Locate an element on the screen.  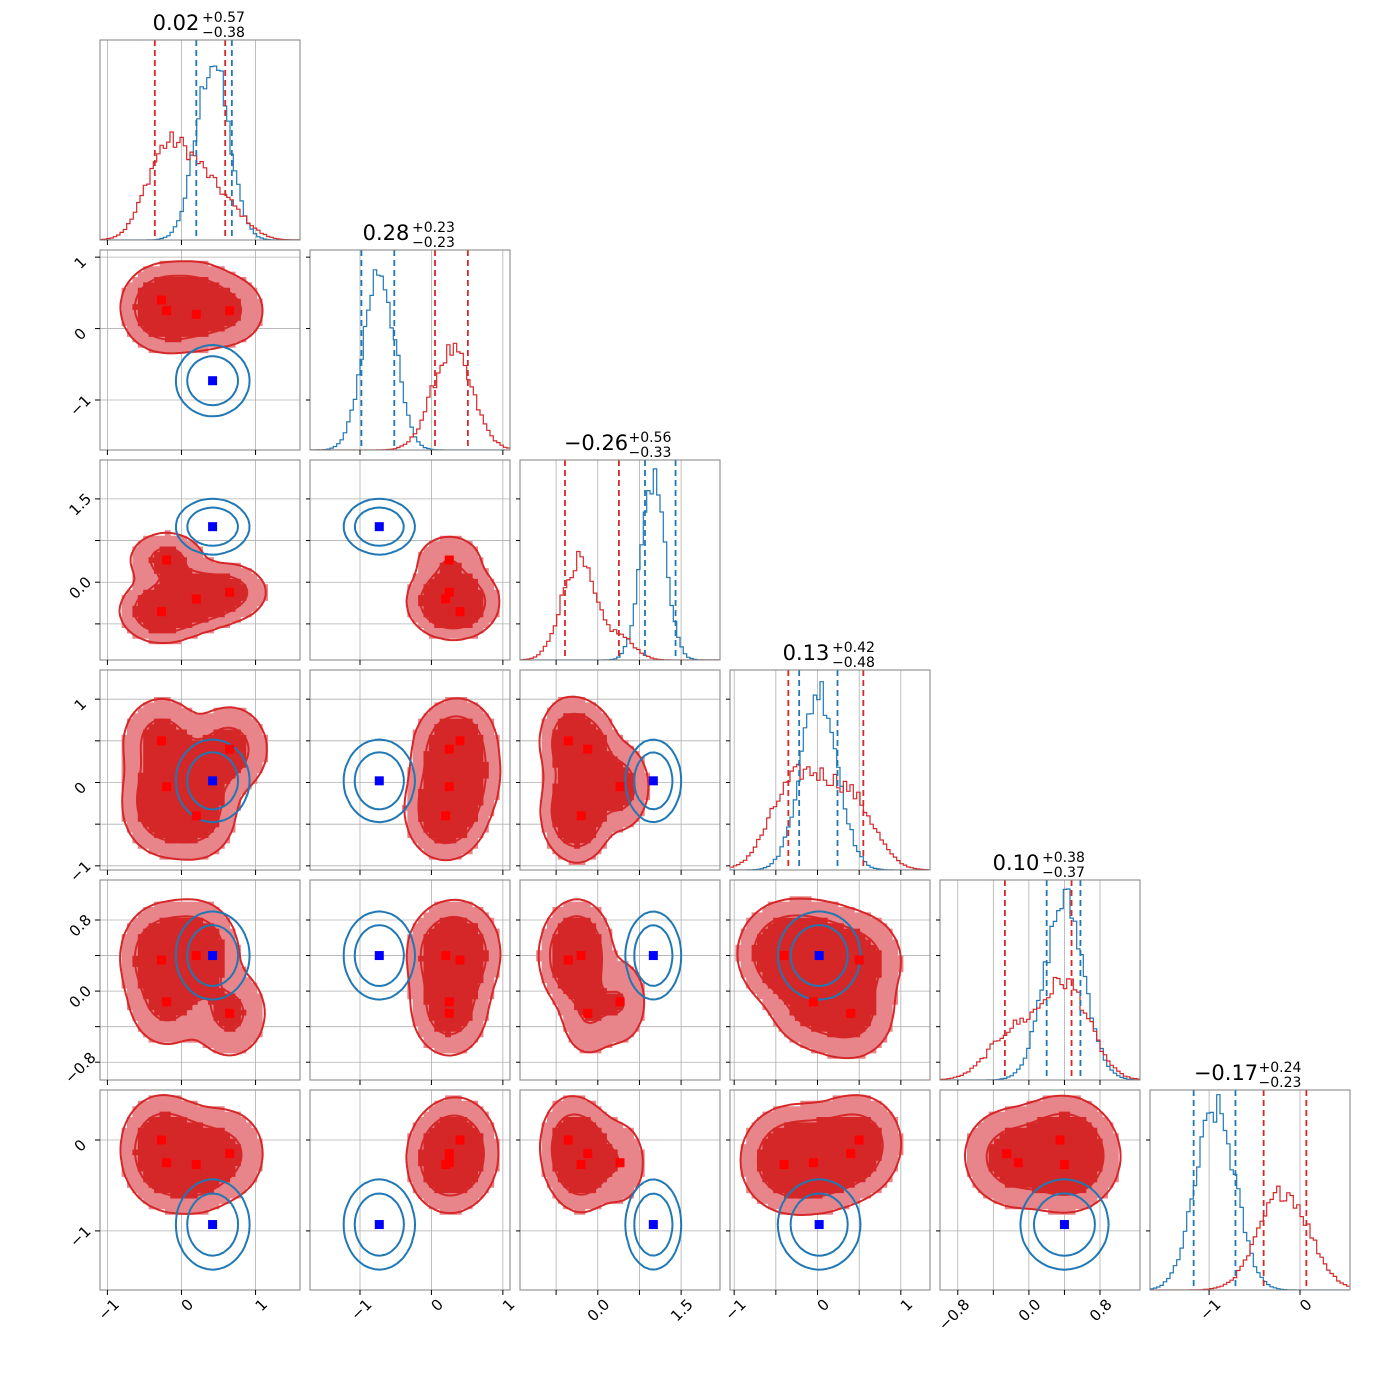
red-contour-fill-inner is located at coordinates (453, 781).